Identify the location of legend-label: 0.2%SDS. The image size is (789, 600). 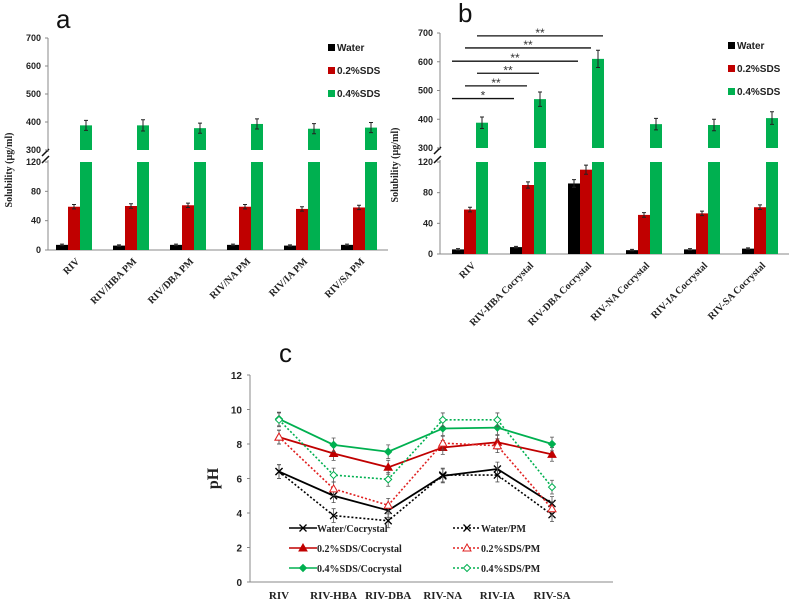
(759, 69).